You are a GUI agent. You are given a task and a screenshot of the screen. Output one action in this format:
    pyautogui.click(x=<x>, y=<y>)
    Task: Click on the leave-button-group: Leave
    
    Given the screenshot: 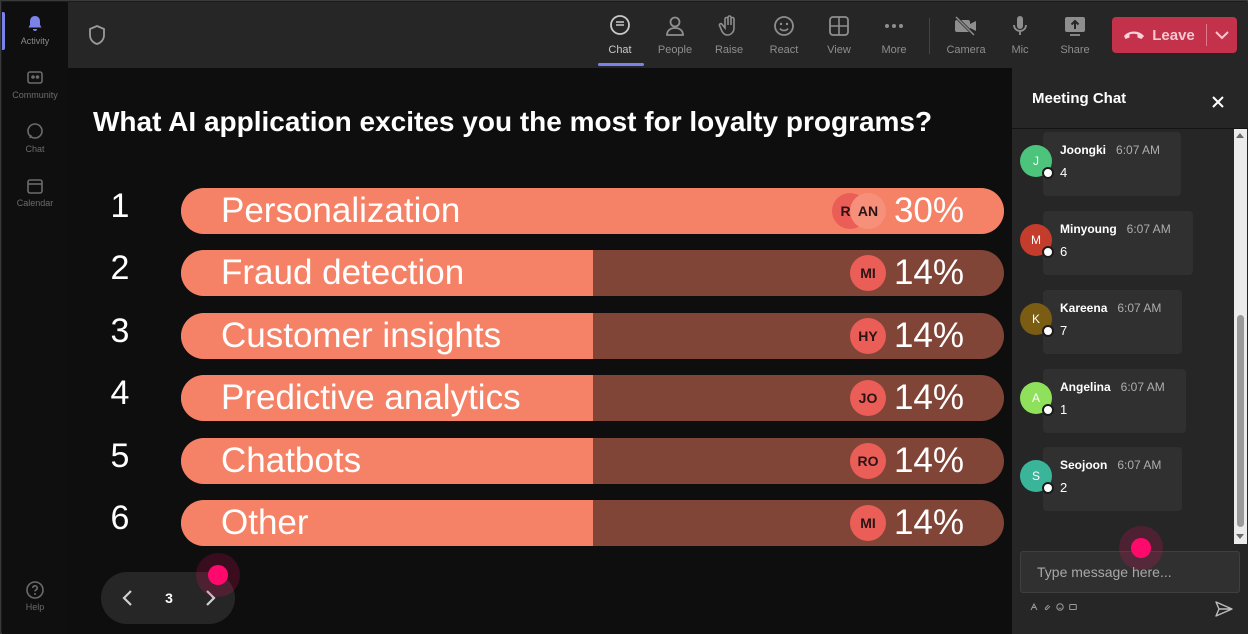 What is the action you would take?
    pyautogui.click(x=1174, y=35)
    